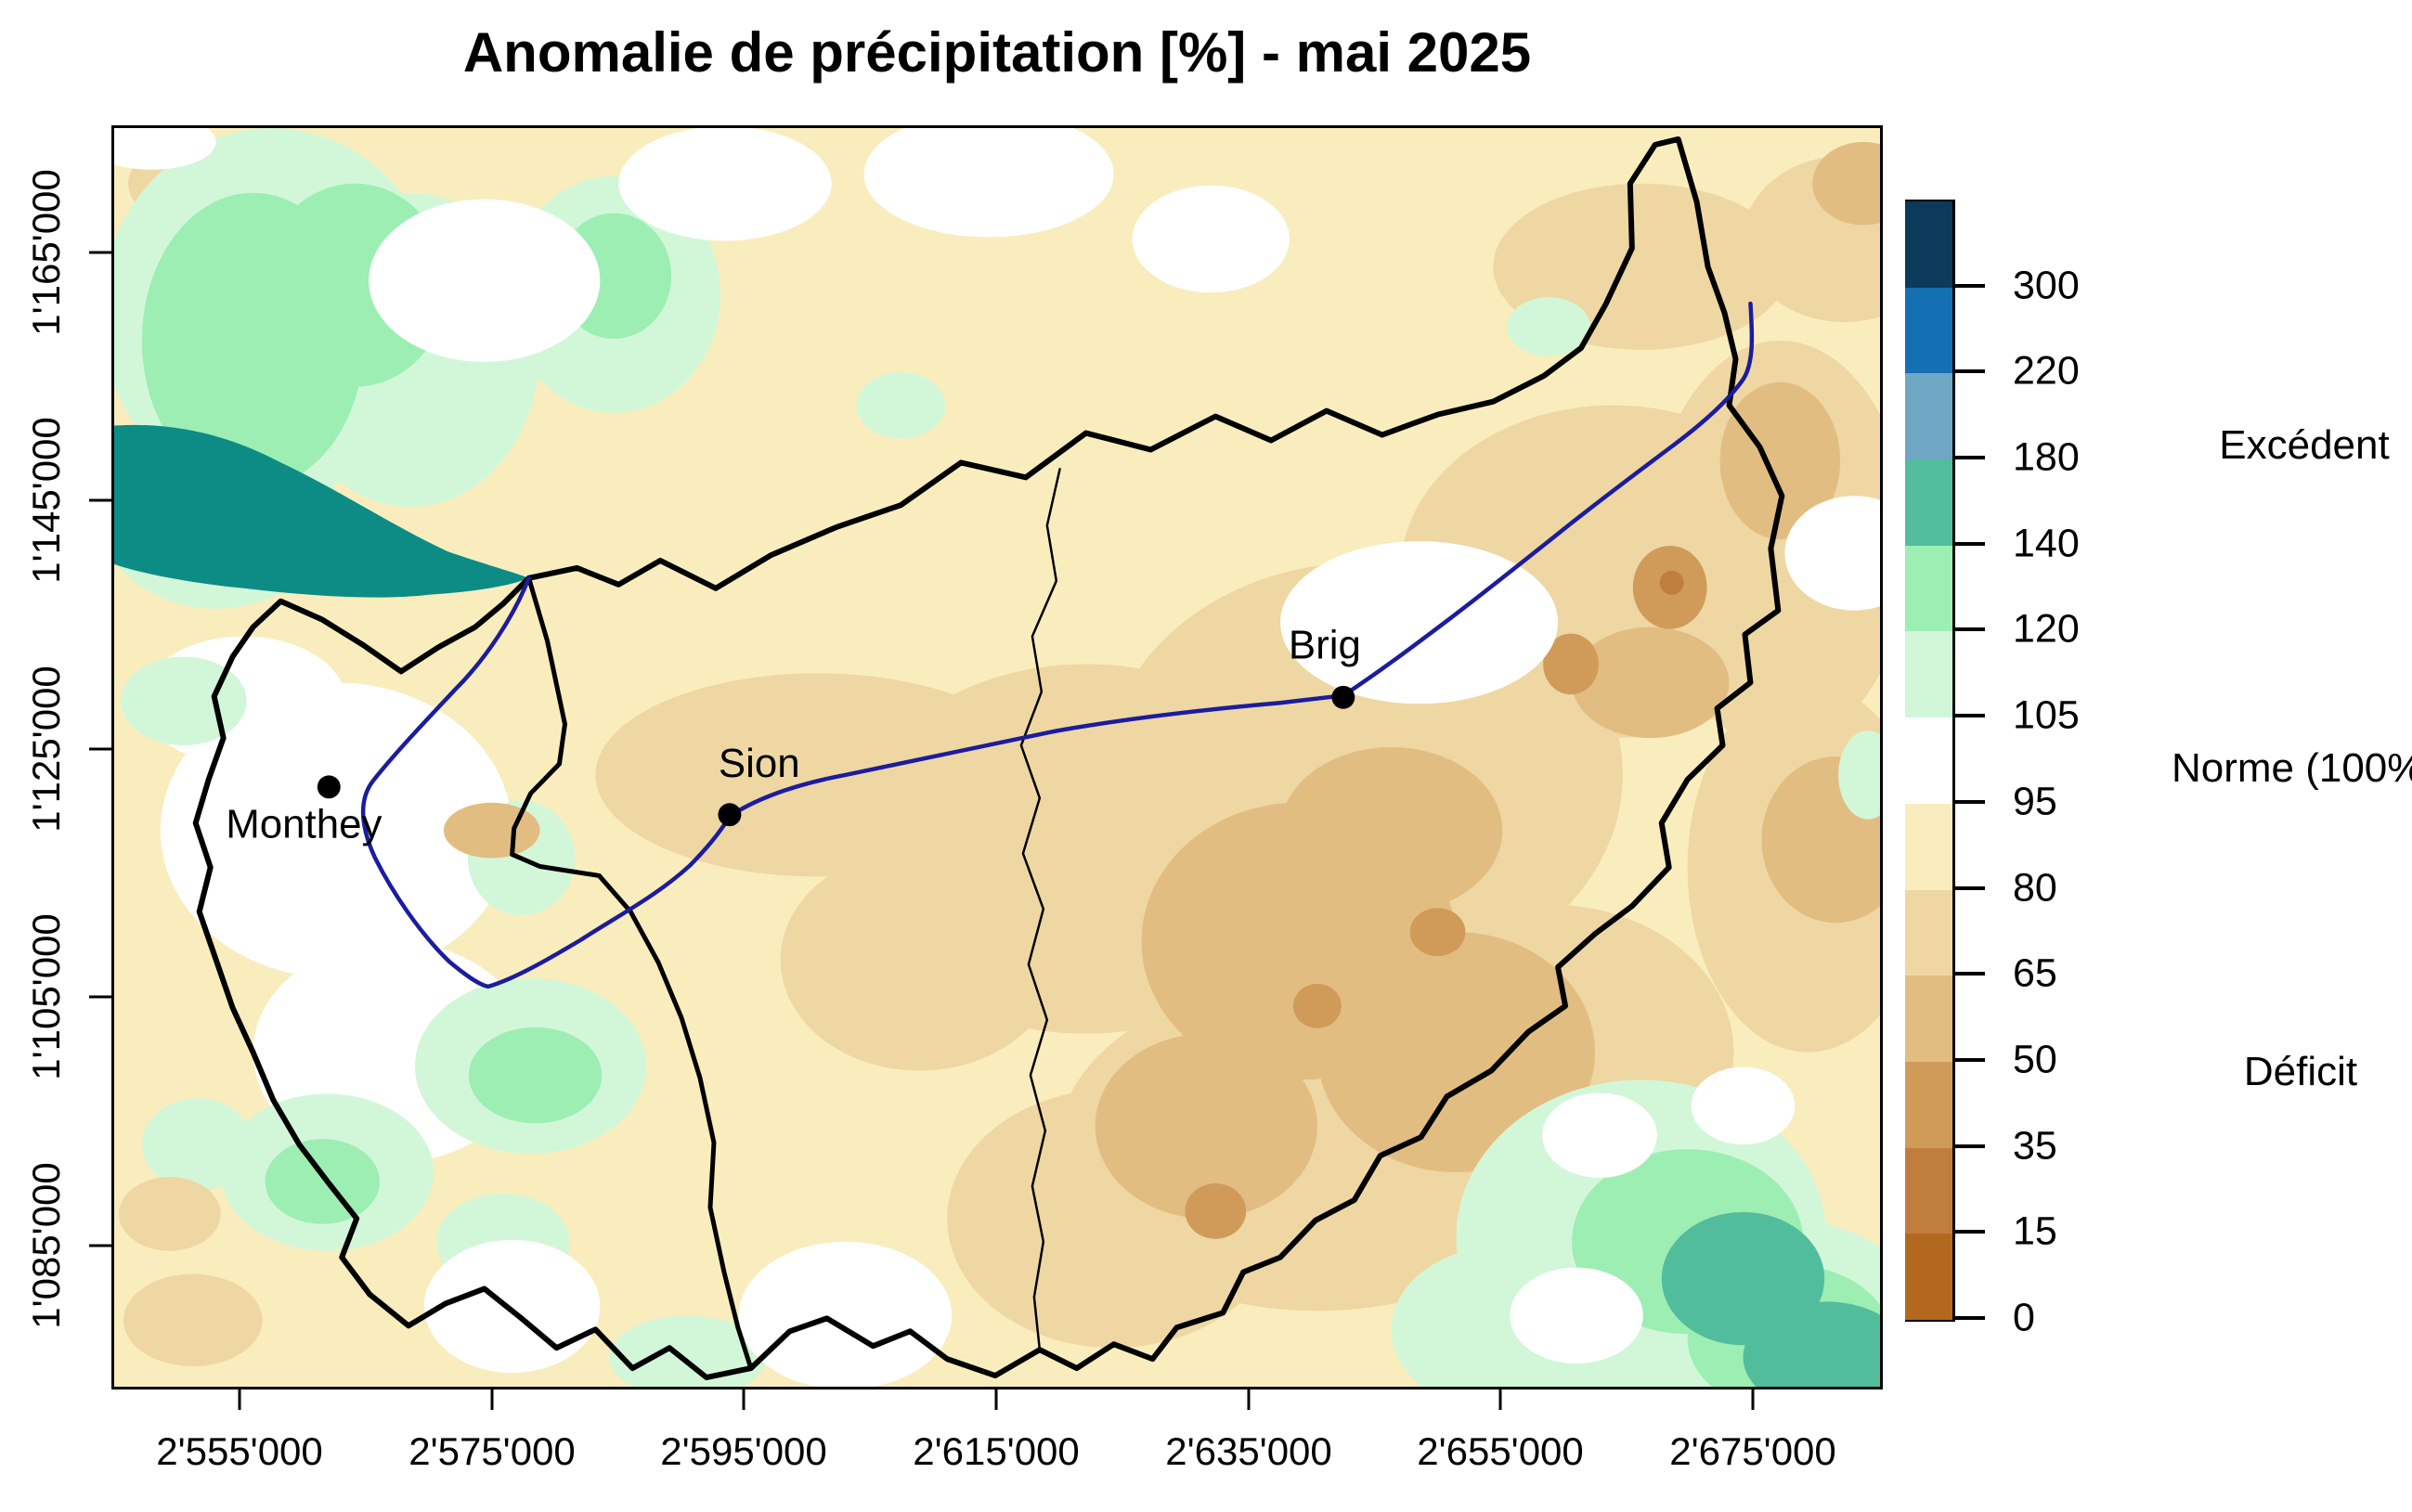 The width and height of the screenshot is (2412, 1512). Describe the element at coordinates (2047, 629) in the screenshot. I see `colorbar-tick-label: 120` at that location.